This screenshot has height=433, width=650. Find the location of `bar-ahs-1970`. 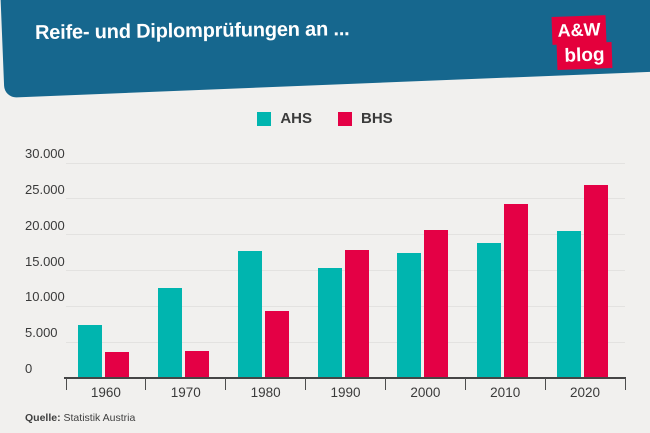

bar-ahs-1970 is located at coordinates (169, 333).